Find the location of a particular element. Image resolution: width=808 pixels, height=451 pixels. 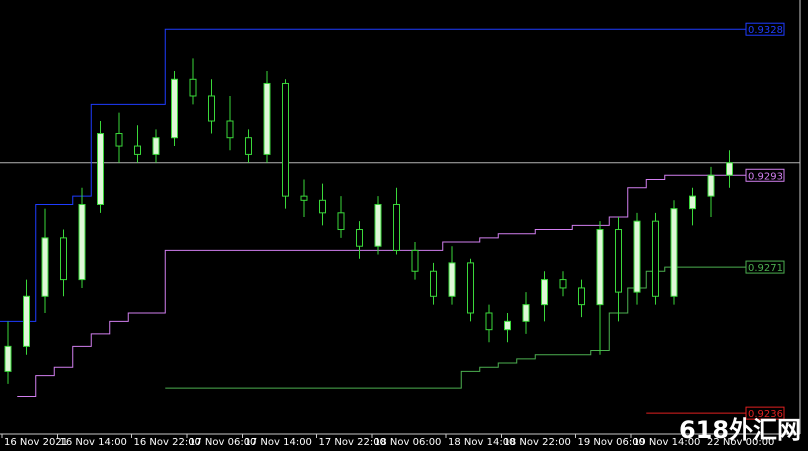

price-label: 0.9271 is located at coordinates (765, 268).